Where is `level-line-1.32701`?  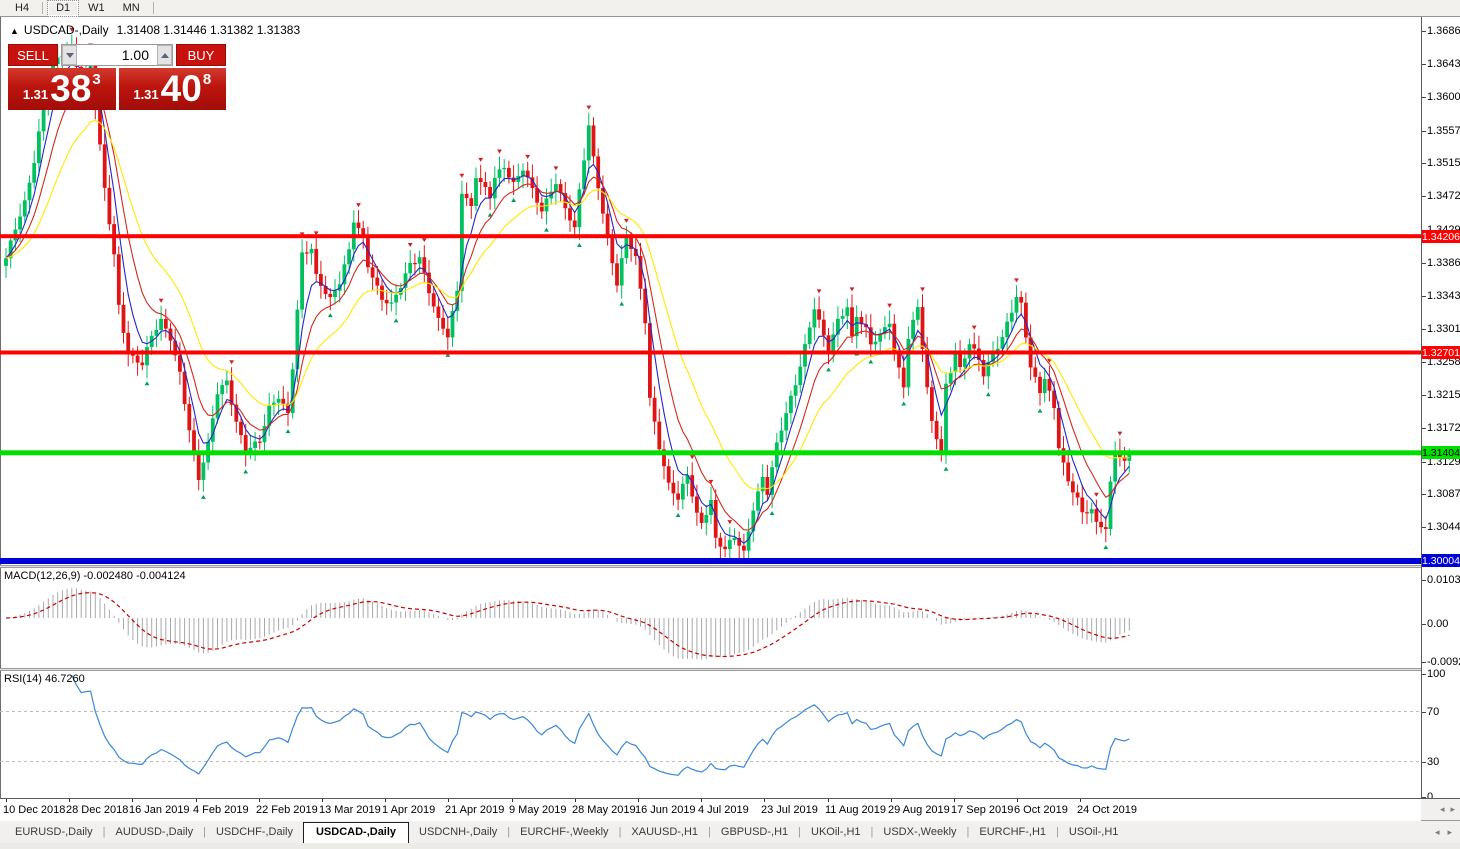 level-line-1.32701 is located at coordinates (710, 352).